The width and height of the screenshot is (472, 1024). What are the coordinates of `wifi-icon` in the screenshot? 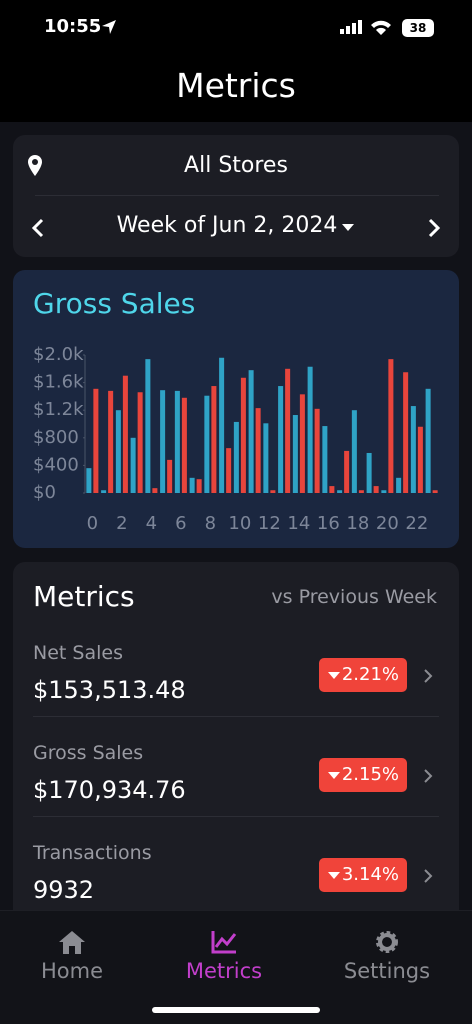 It's located at (381, 27).